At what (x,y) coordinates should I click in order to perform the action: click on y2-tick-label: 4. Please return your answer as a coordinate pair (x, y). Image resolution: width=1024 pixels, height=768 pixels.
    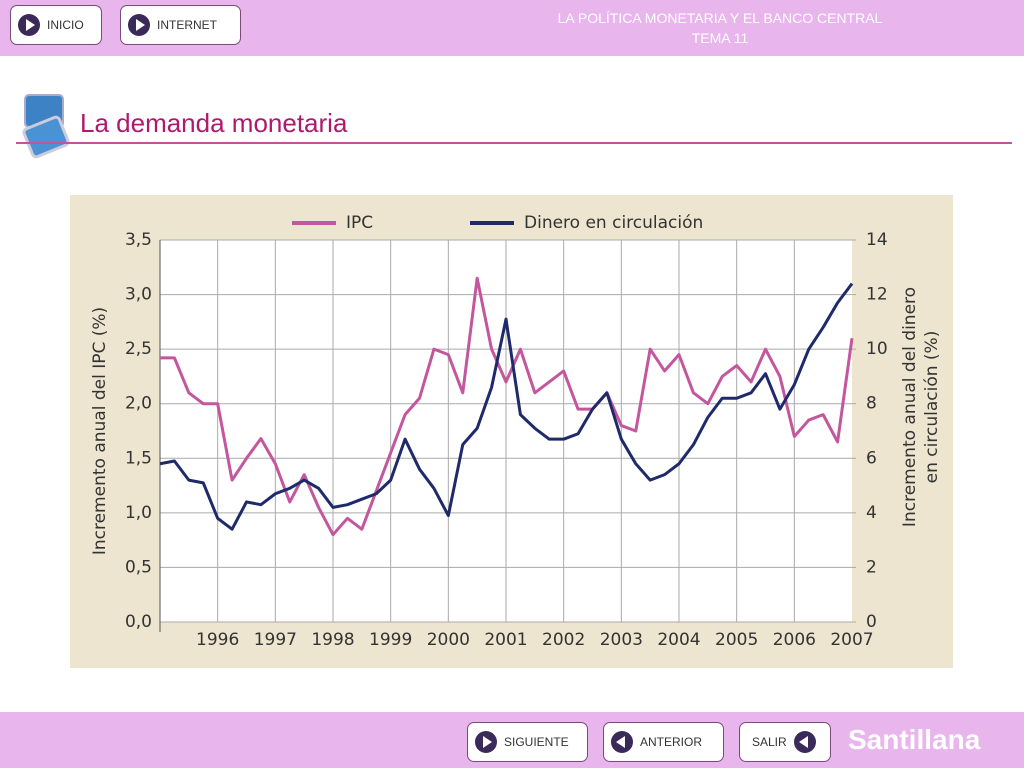
    Looking at the image, I should click on (871, 513).